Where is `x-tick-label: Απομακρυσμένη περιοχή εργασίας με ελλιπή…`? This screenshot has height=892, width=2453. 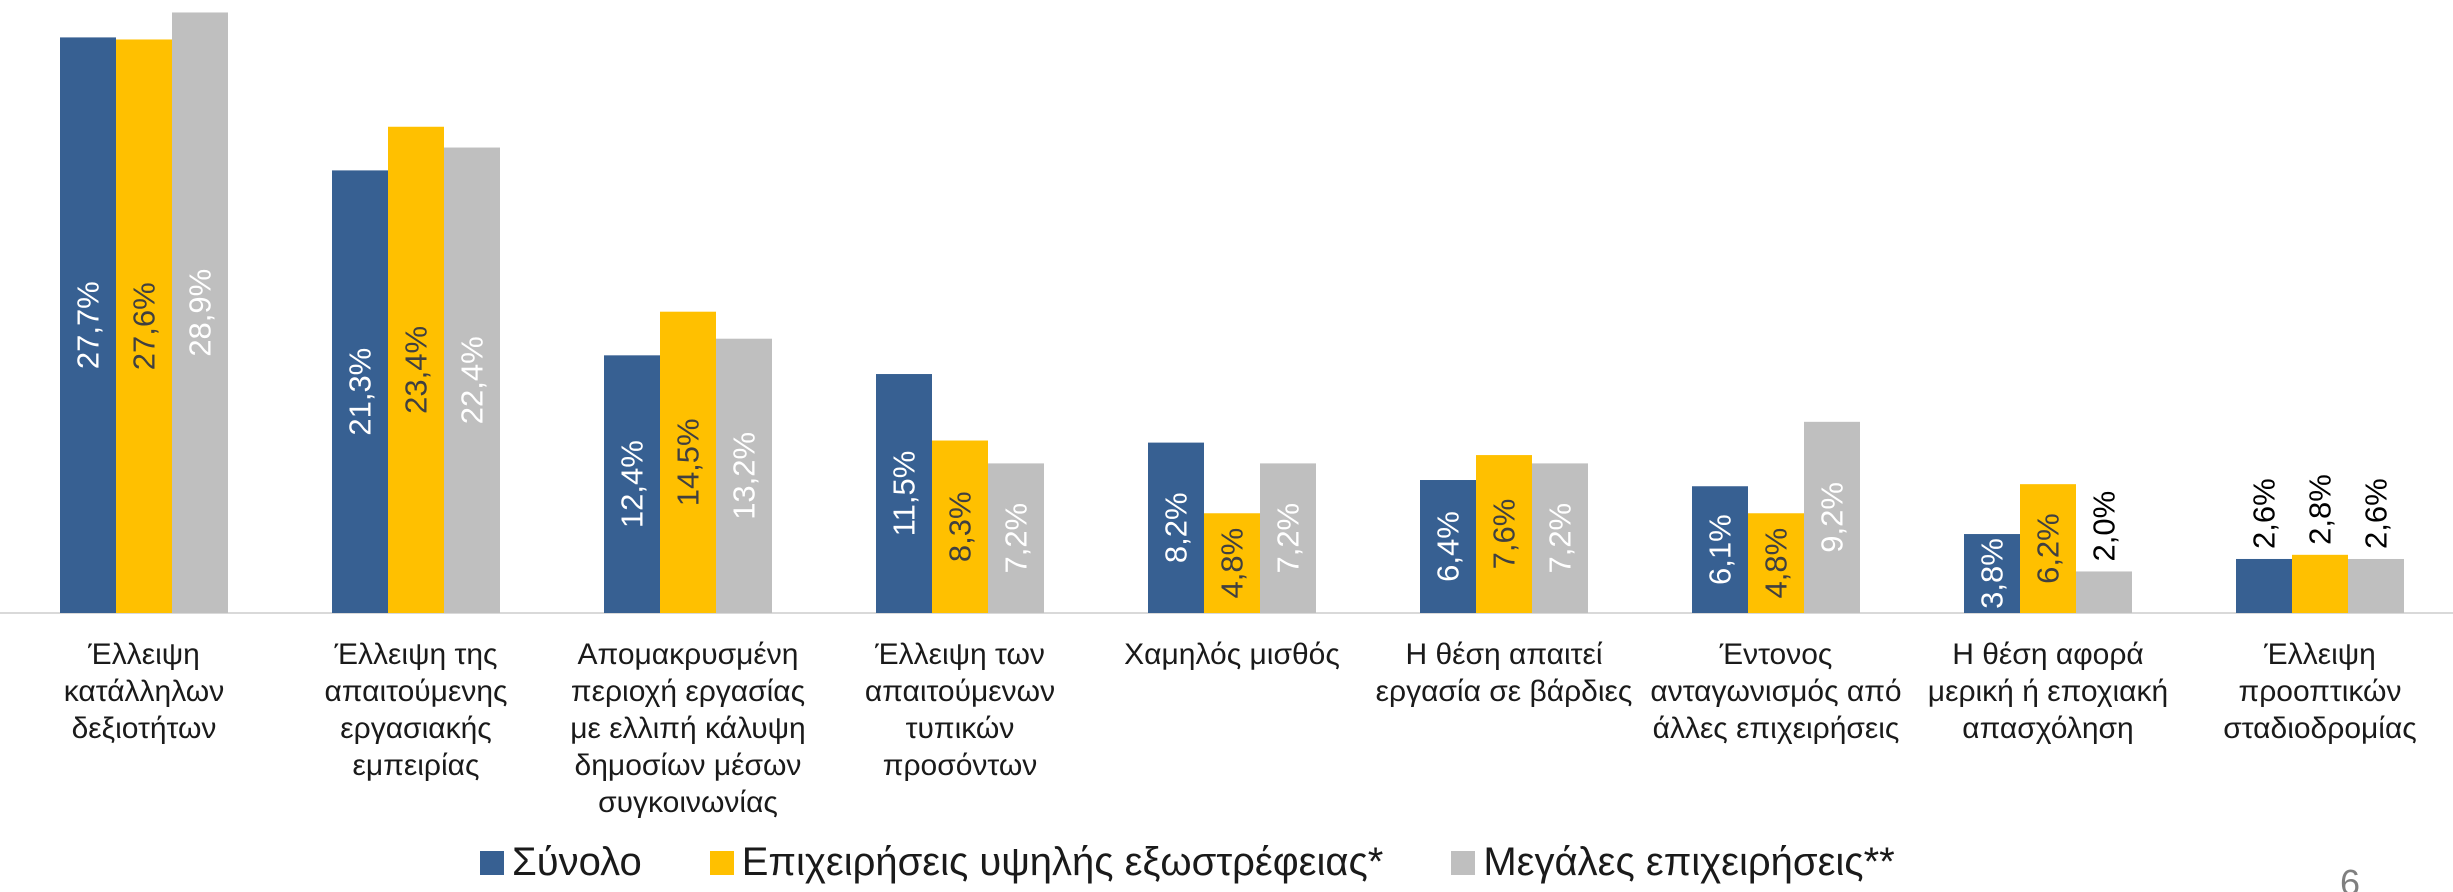 x-tick-label: Απομακρυσμένη περιοχή εργασίας με ελλιπή… is located at coordinates (688, 728).